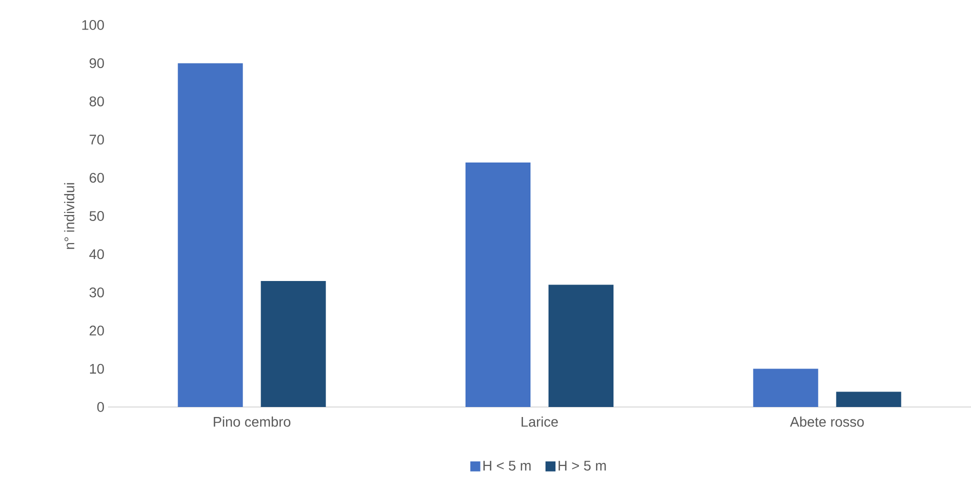 This screenshot has height=504, width=971. I want to click on y-tick-label: 60, so click(97, 177).